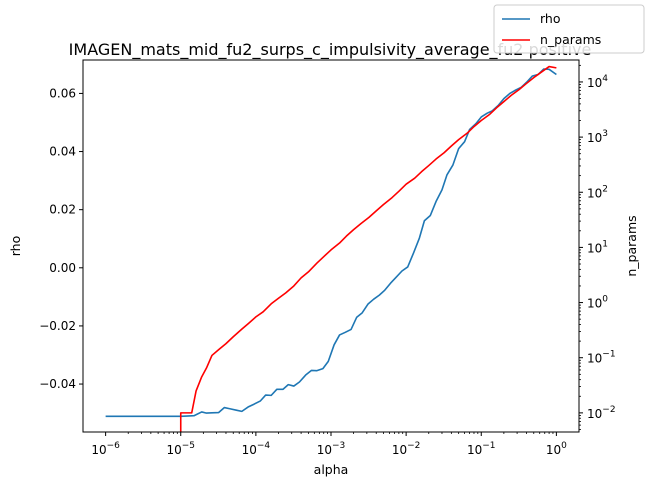  Describe the element at coordinates (570, 39) in the screenshot. I see `legend-label-n-params: n_params` at that location.